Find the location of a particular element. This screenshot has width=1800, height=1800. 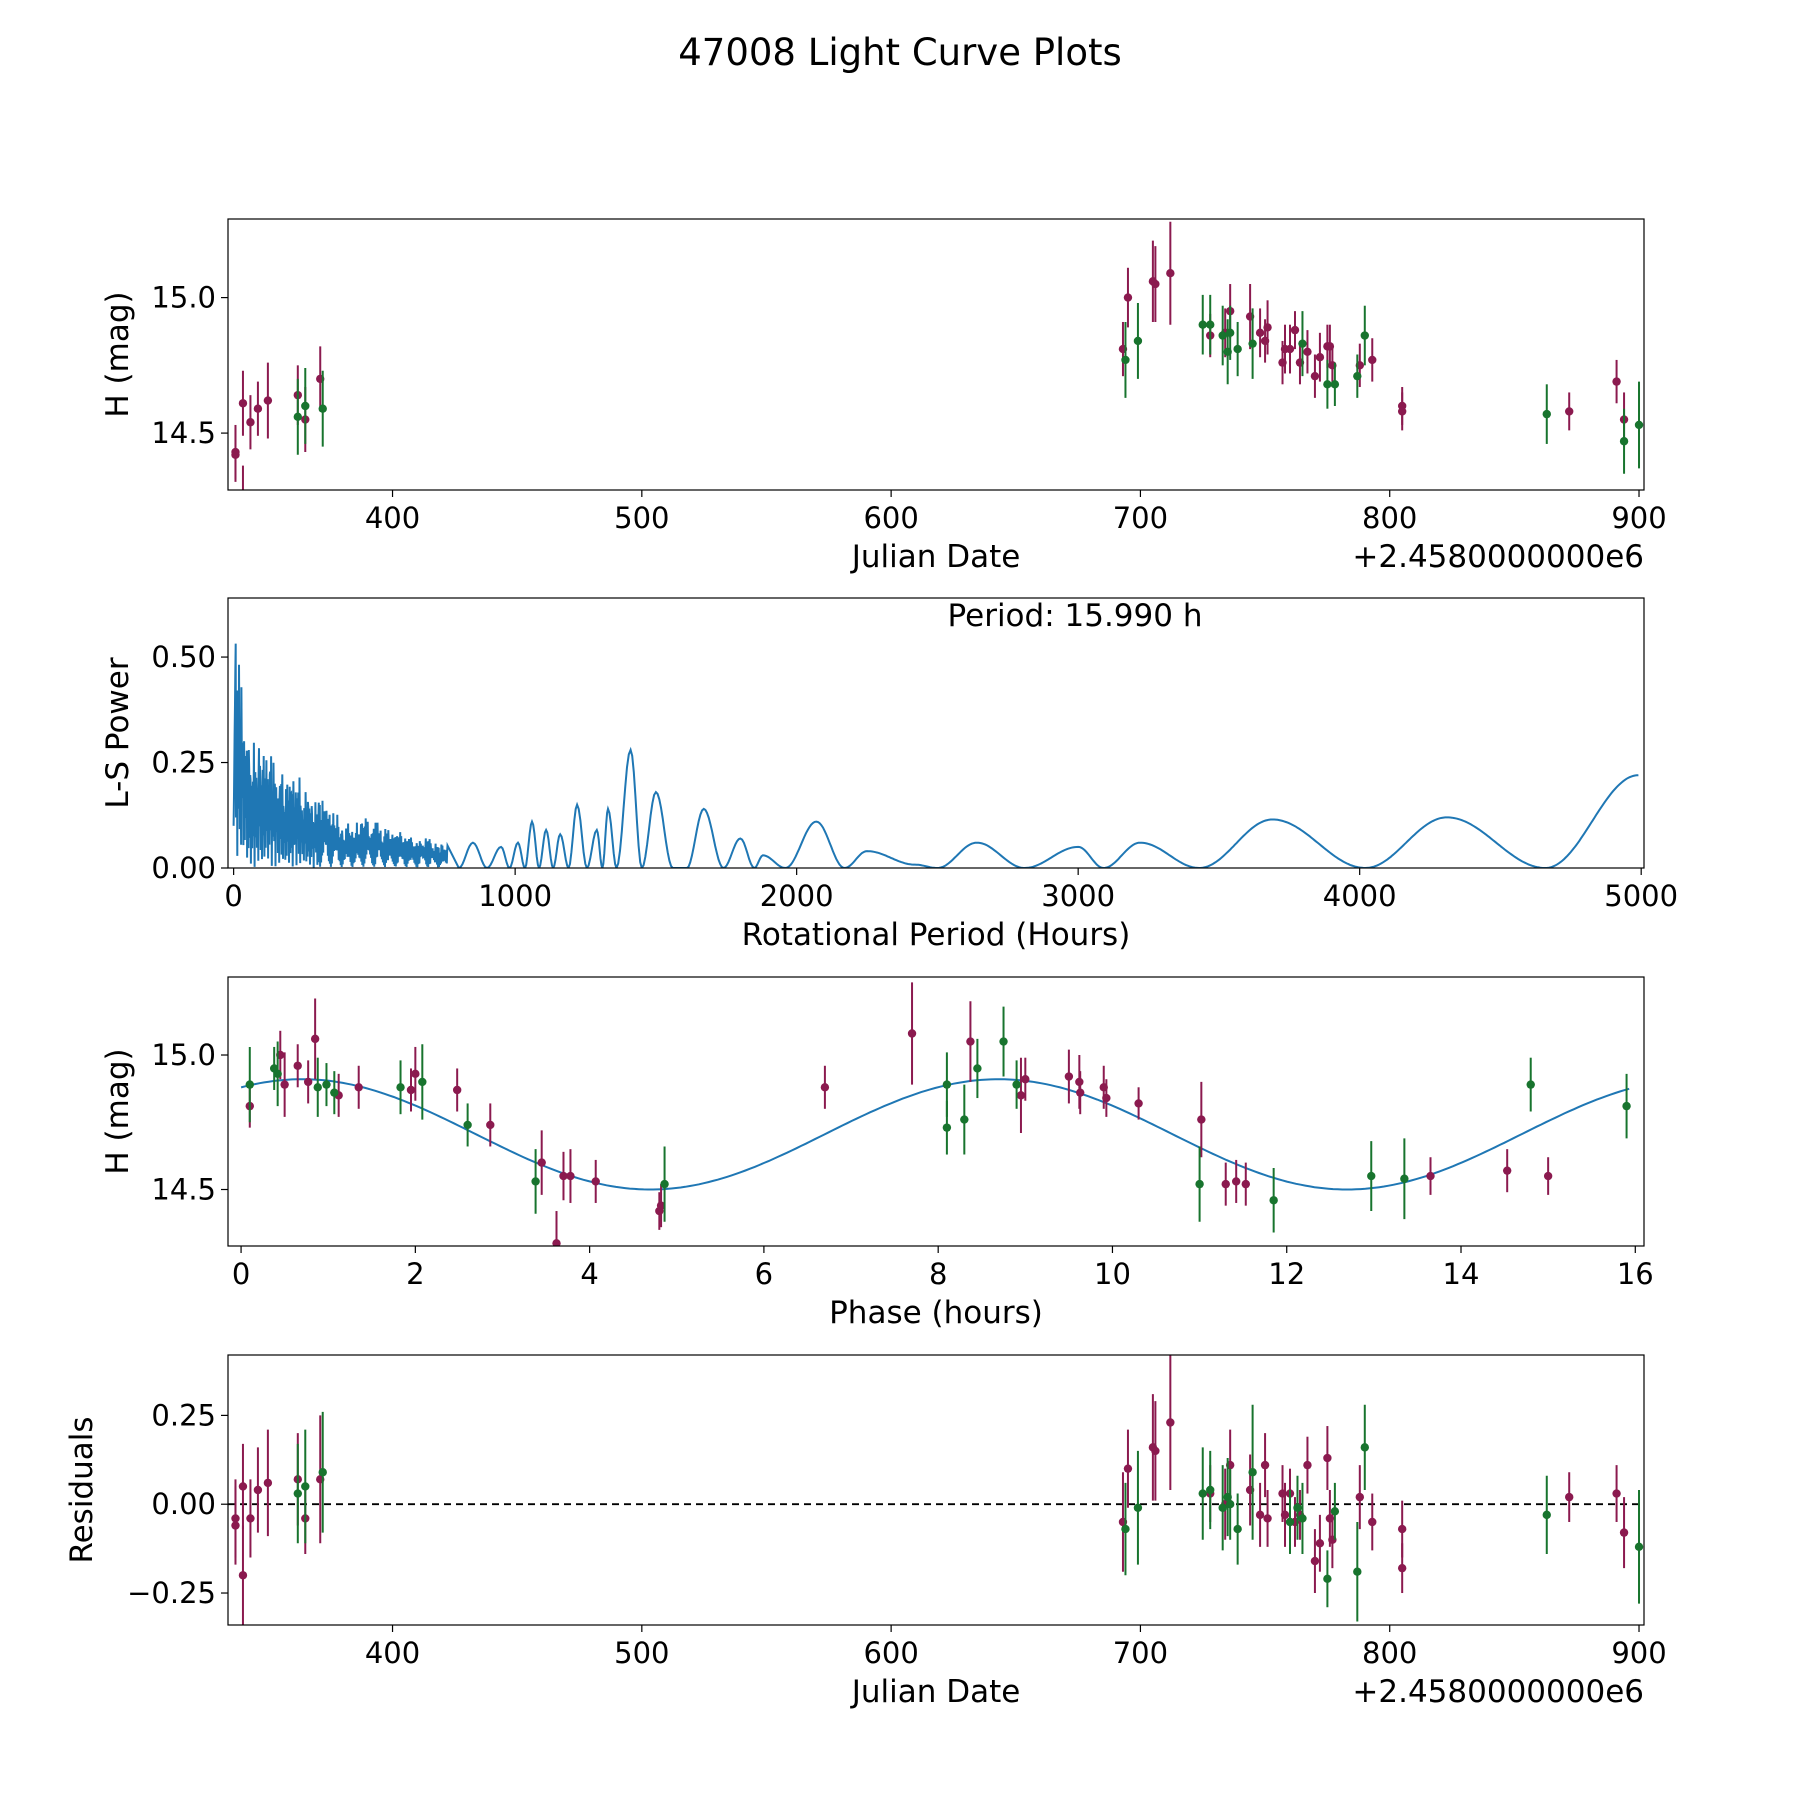

x-tick-label: 0 is located at coordinates (241, 1274).